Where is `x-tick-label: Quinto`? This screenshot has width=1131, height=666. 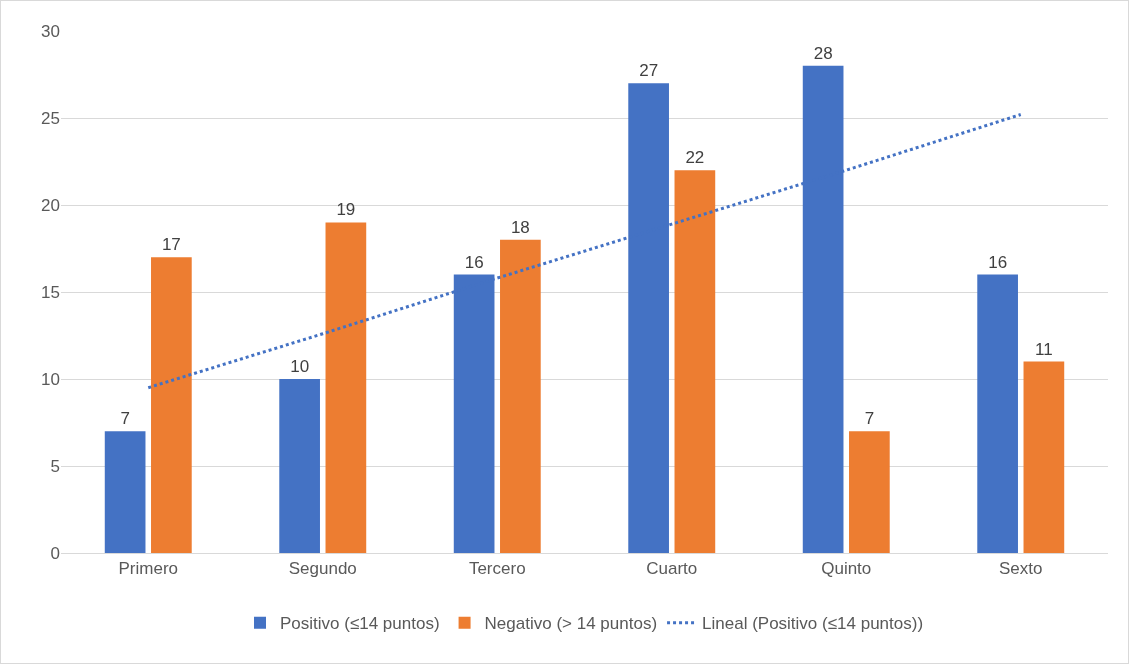
x-tick-label: Quinto is located at coordinates (846, 569).